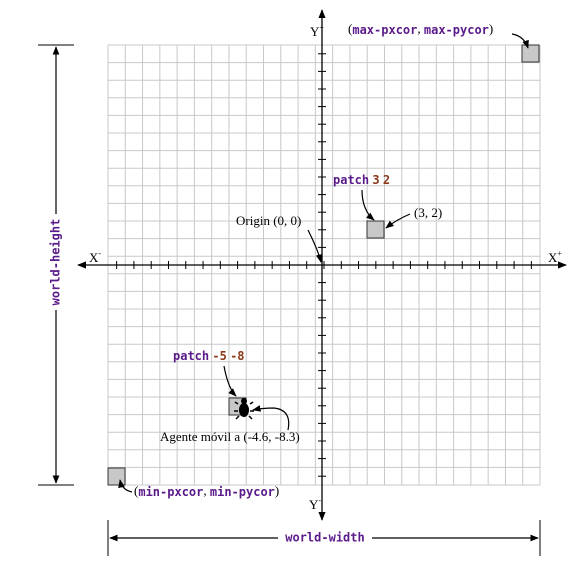 This screenshot has width=581, height=569. Describe the element at coordinates (244, 409) in the screenshot. I see `turtle` at that location.